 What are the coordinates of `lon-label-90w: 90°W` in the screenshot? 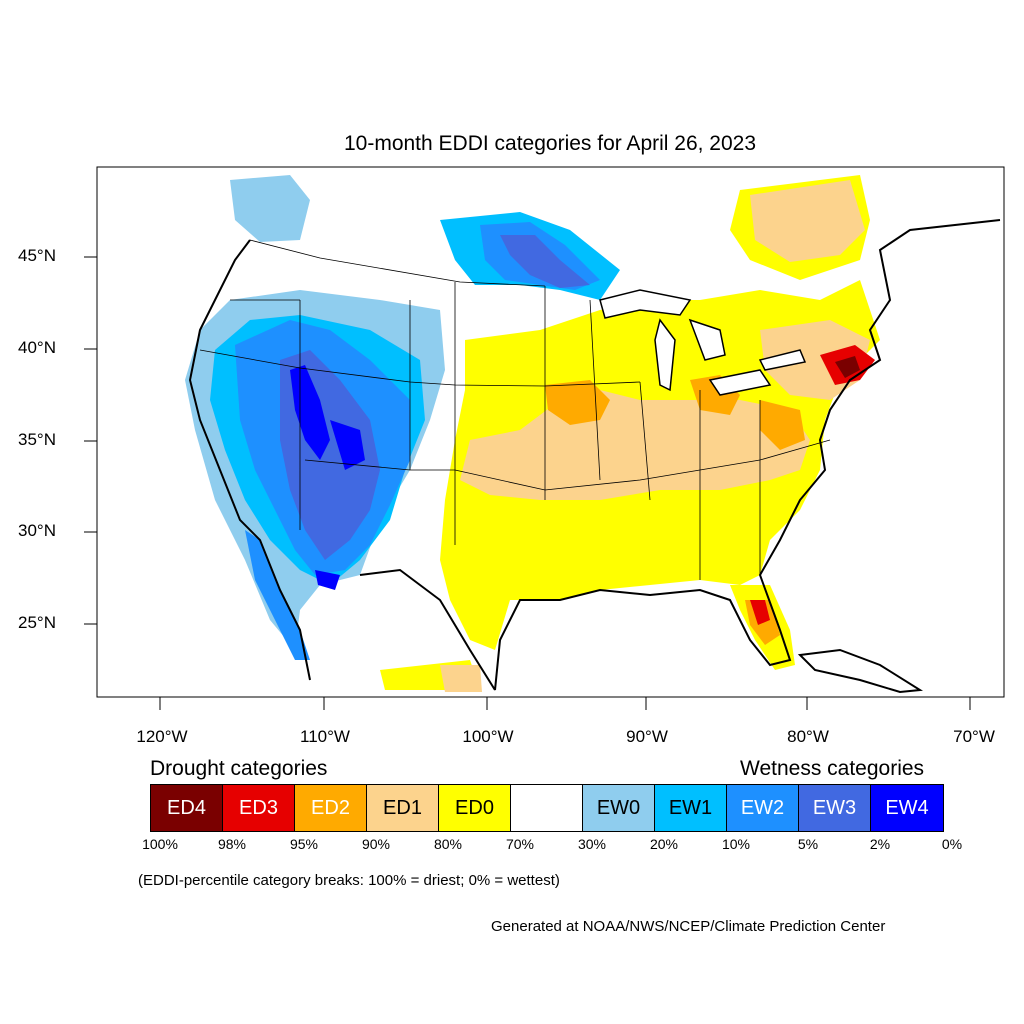 It's located at (647, 736).